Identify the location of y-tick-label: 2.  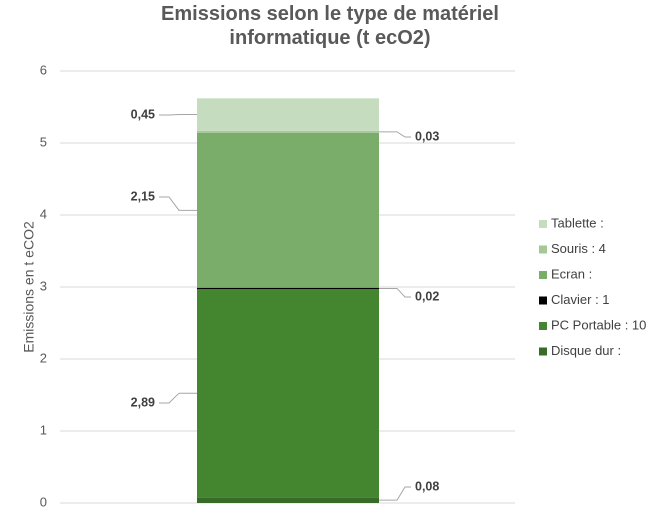
(43, 357).